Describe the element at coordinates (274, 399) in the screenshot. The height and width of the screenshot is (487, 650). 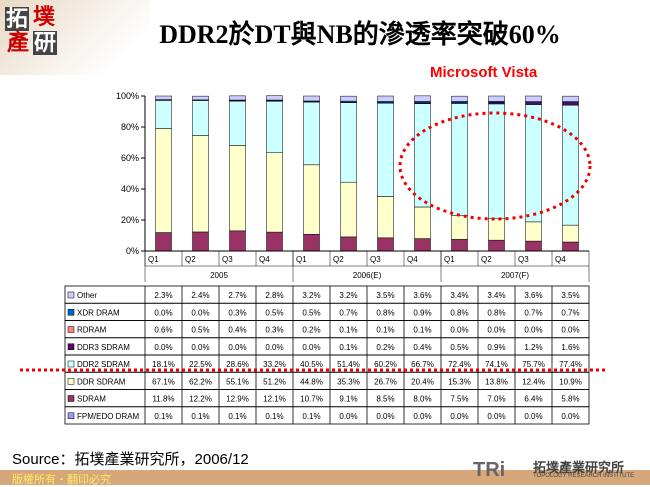
I see `table-cell: 12.1%` at that location.